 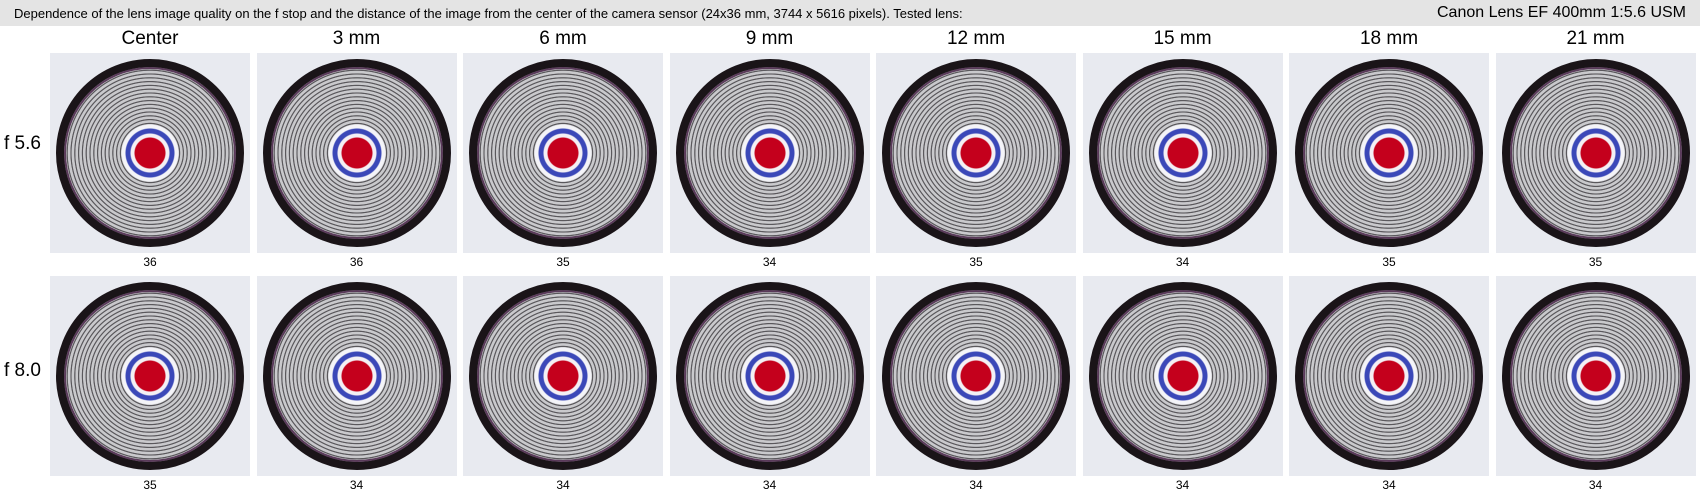 I want to click on column-header: 9 mm, so click(x=769, y=38).